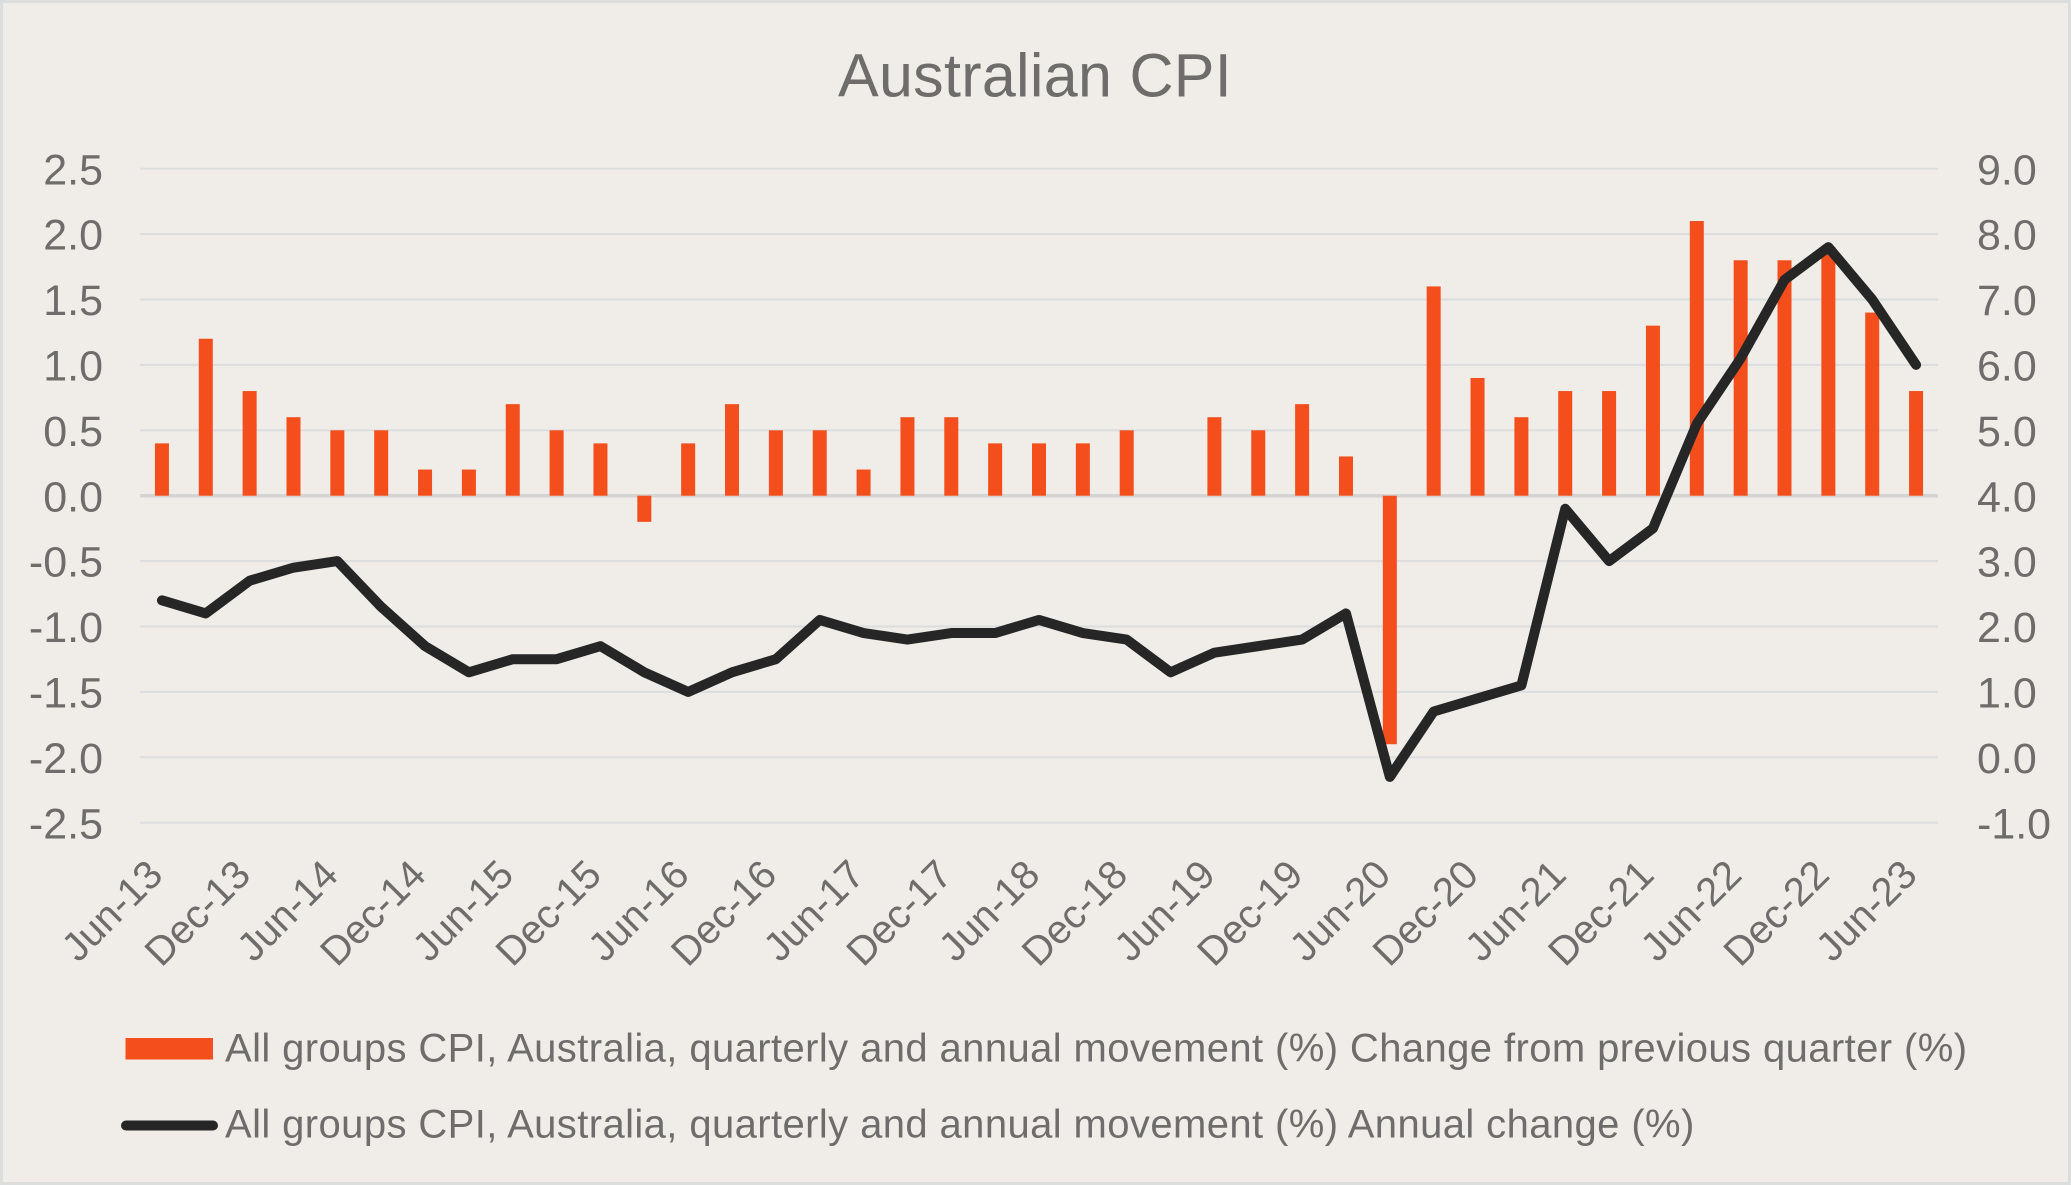  Describe the element at coordinates (66, 563) in the screenshot. I see `svg-text: -0.5` at that location.